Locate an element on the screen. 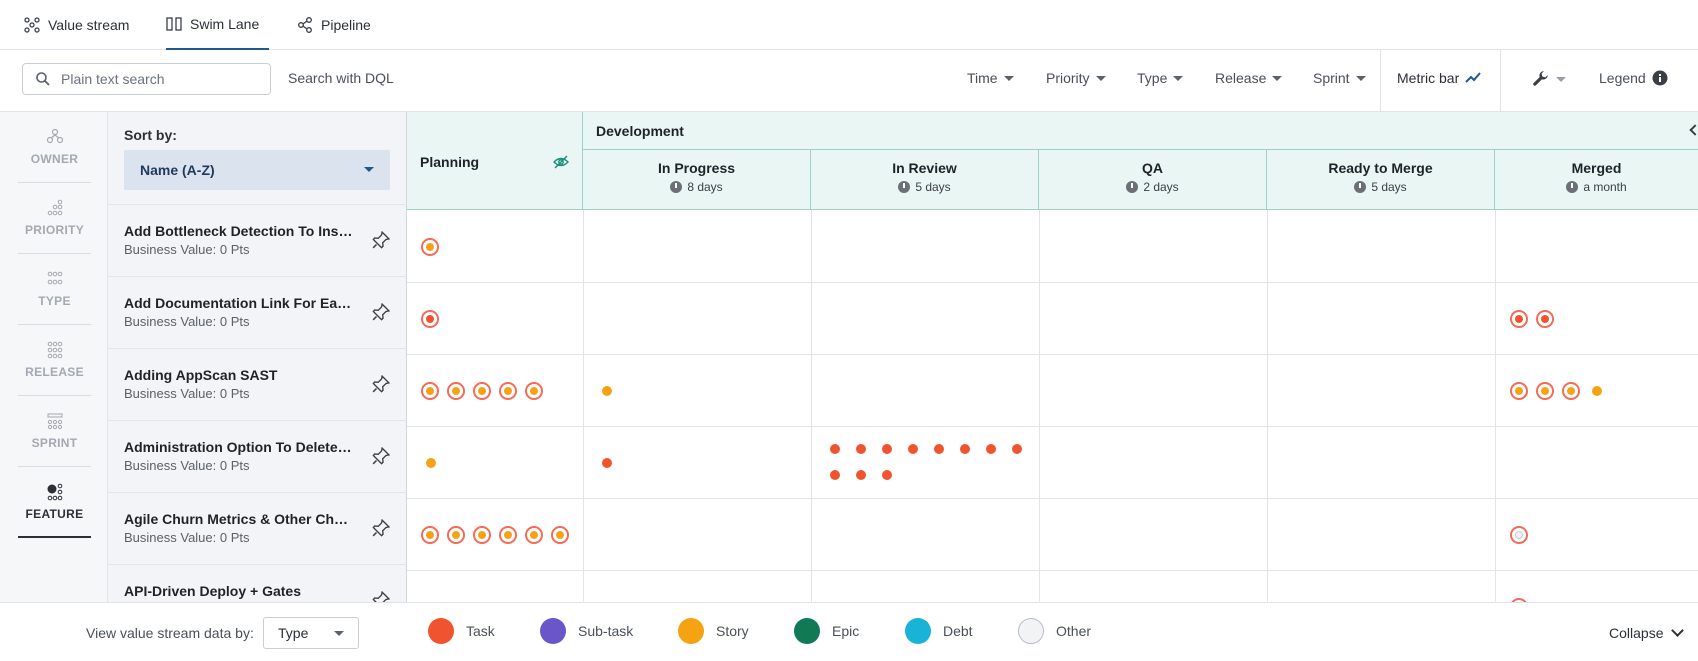 The image size is (1698, 661). release-icon is located at coordinates (54, 350).